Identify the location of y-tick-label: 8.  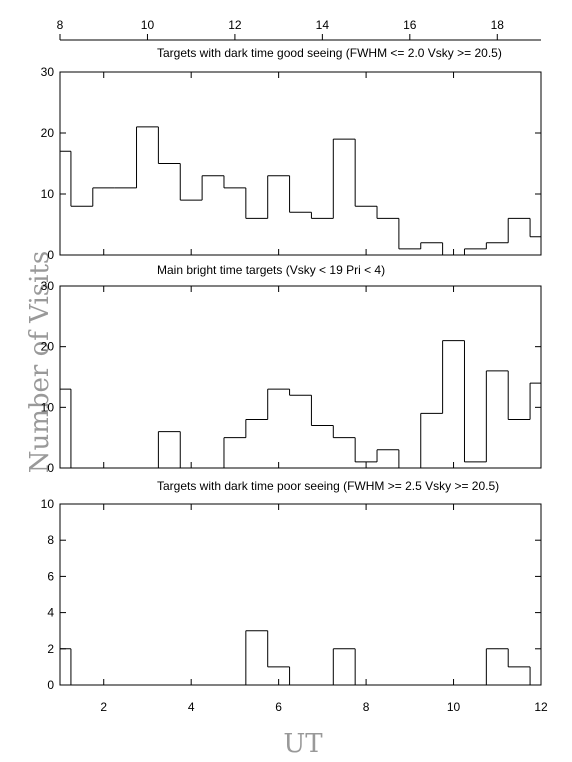
(50, 540).